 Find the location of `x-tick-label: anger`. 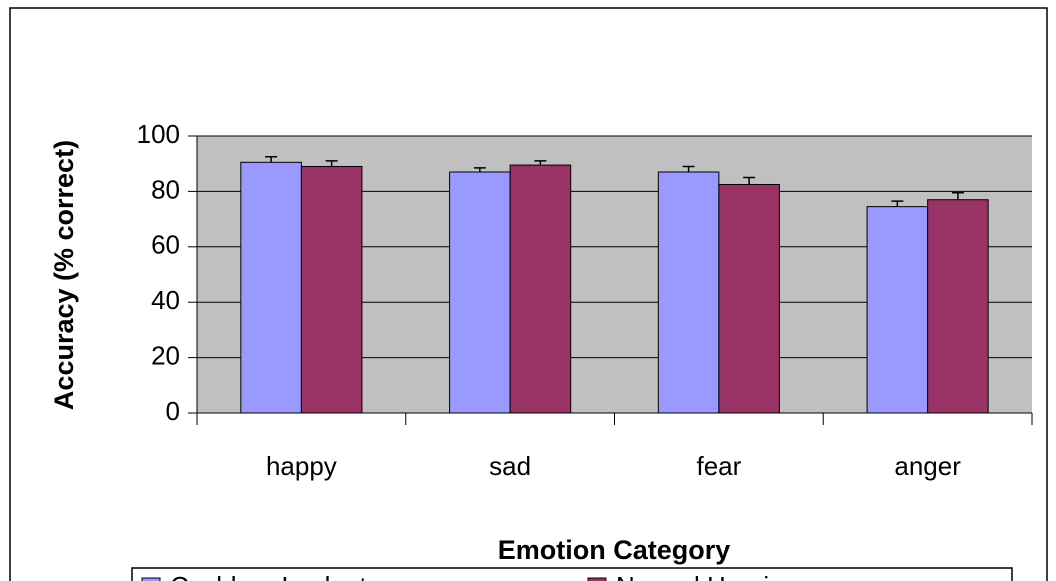

x-tick-label: anger is located at coordinates (927, 466).